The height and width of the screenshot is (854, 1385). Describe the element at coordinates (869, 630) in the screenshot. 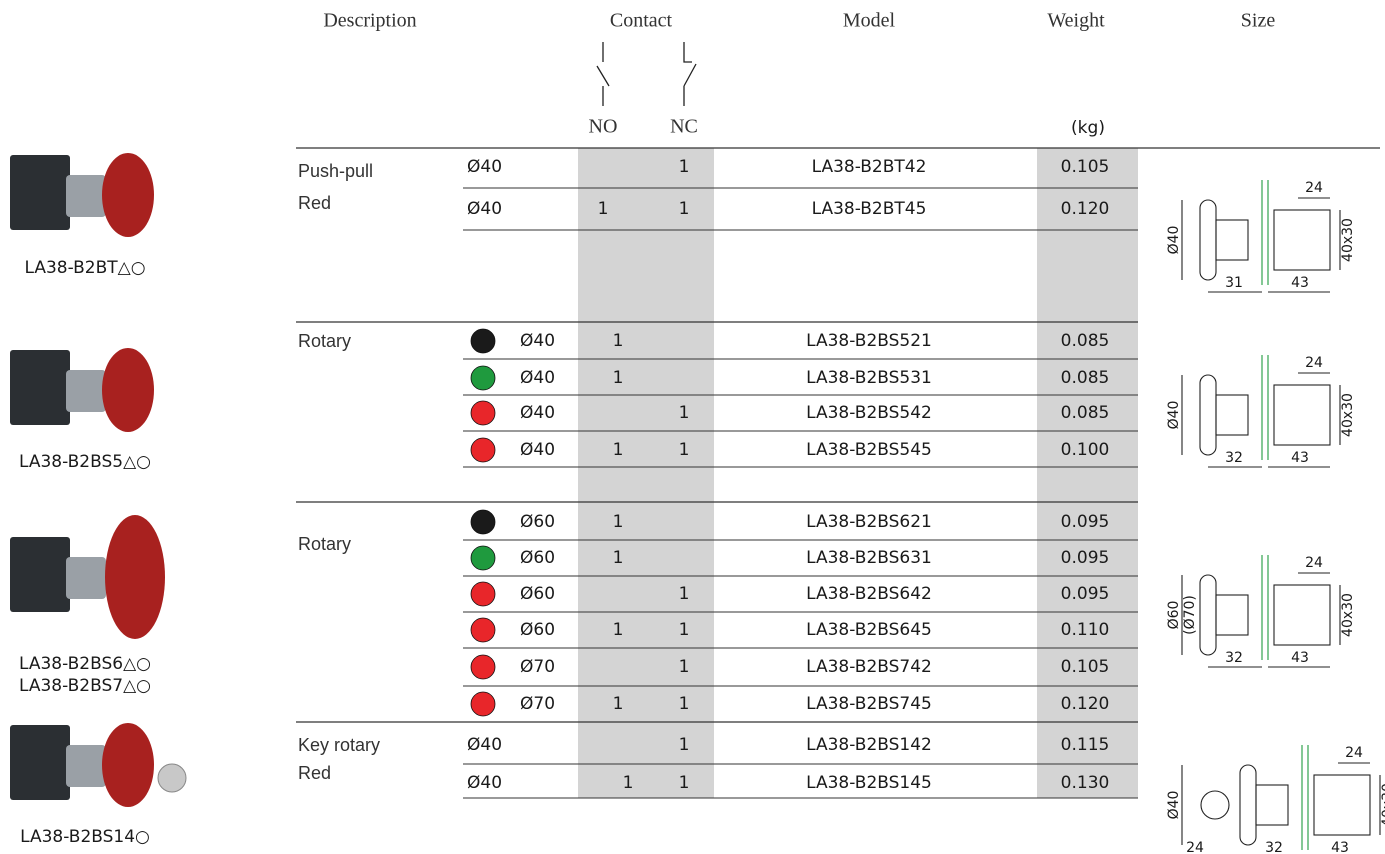

I see `model: LA38-B2BS645` at that location.